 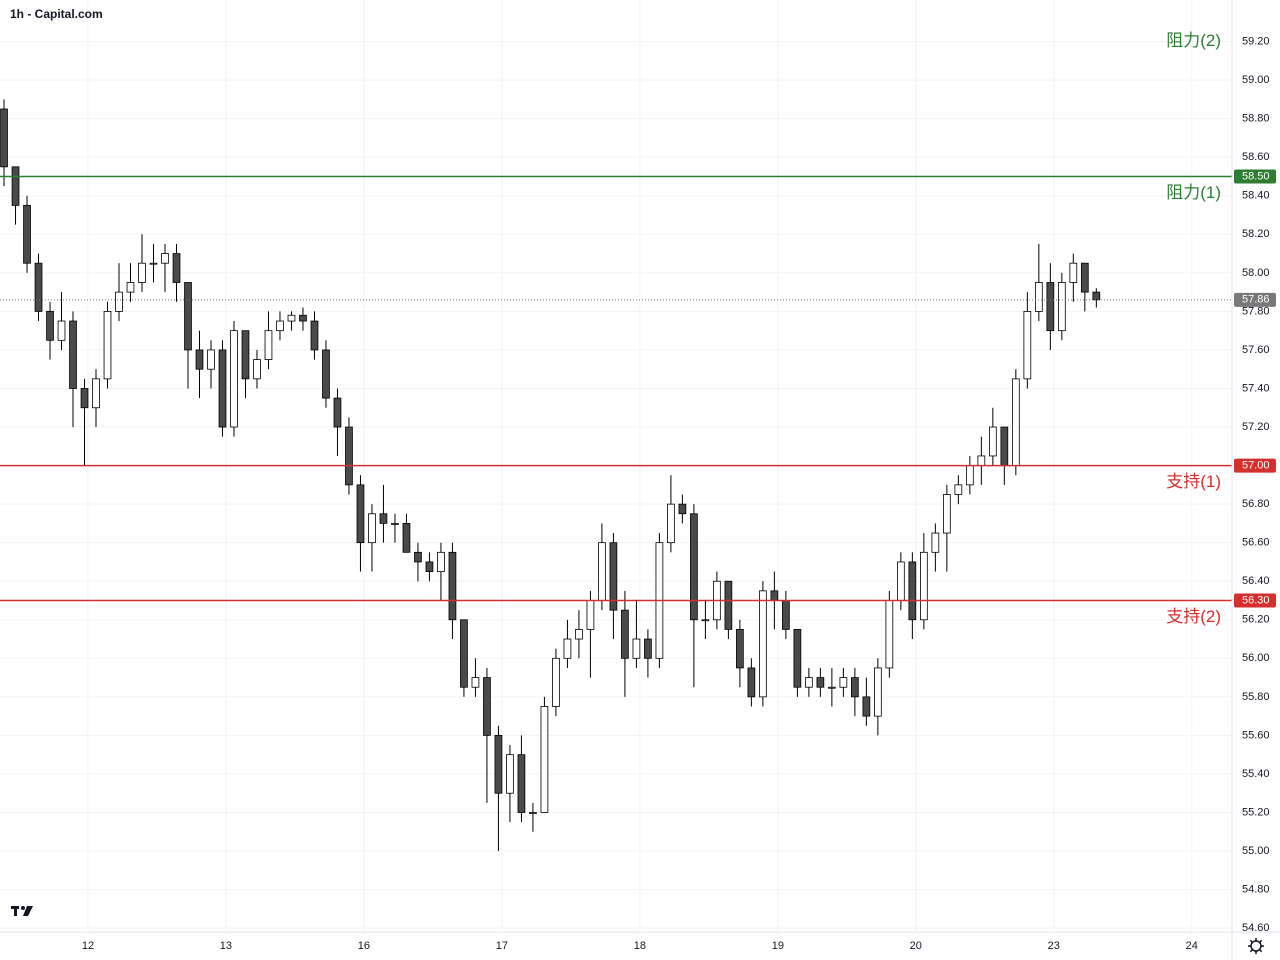 What do you see at coordinates (1256, 196) in the screenshot?
I see `y-tick-label: 58.40` at bounding box center [1256, 196].